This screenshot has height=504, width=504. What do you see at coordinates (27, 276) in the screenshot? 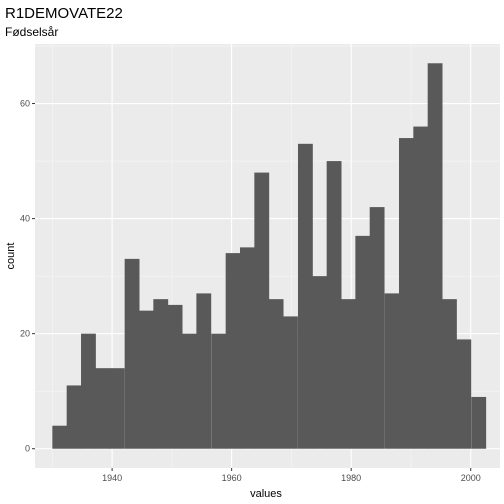
I see `y-axis: 0 20 40 60` at bounding box center [27, 276].